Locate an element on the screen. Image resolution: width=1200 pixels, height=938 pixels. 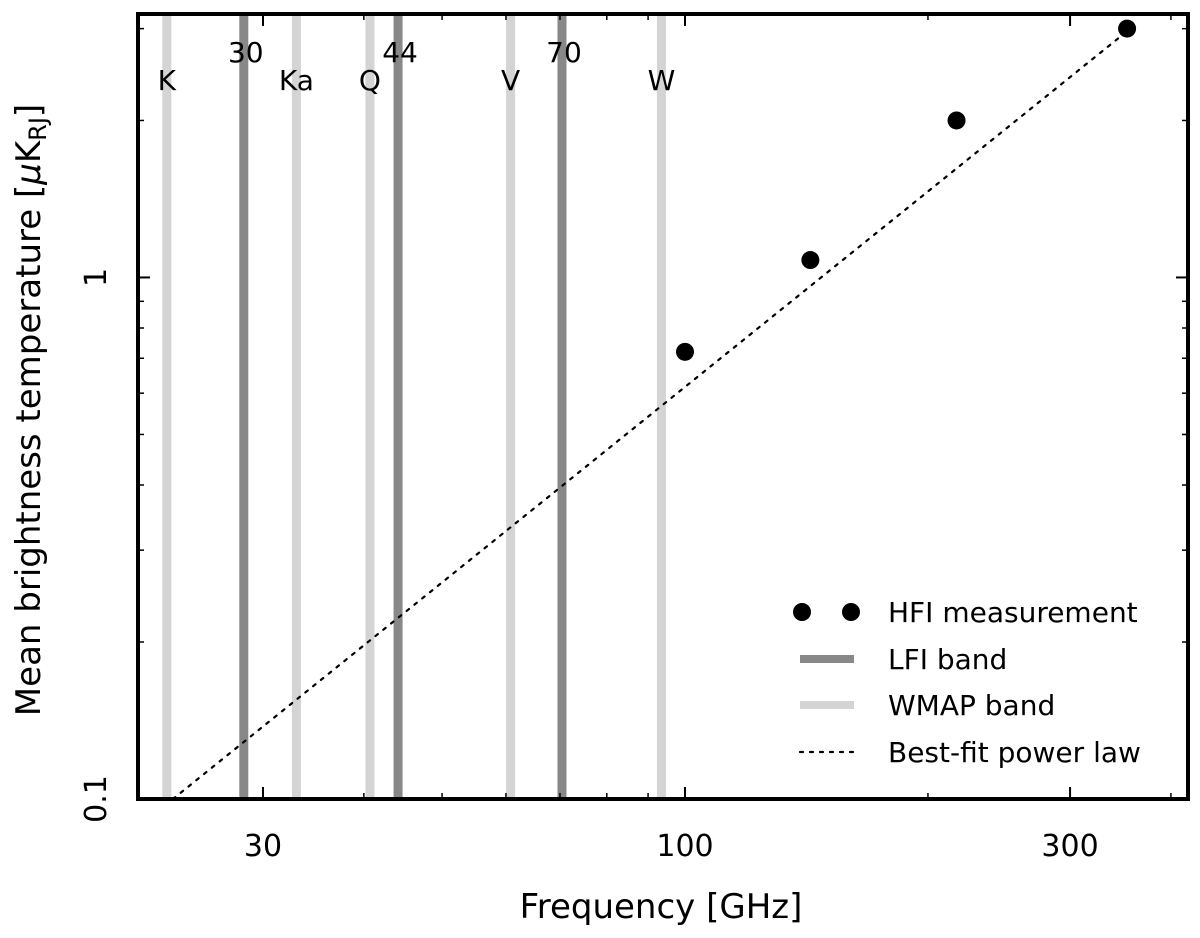
x-axis-label: Frequency [GHz] is located at coordinates (661, 907).